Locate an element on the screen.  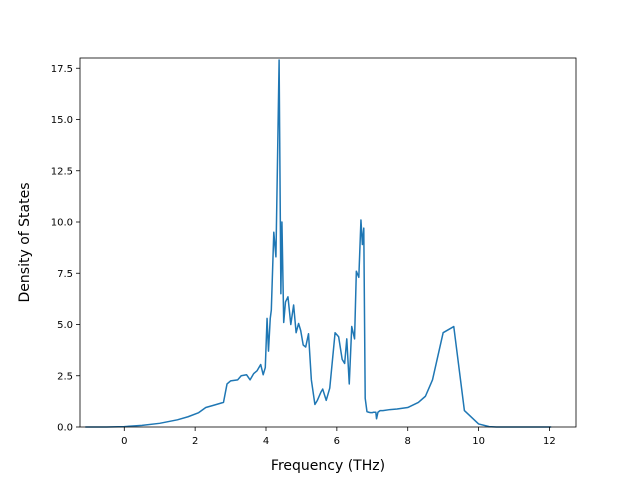
y-axis-ticks: 0.0 2.5 5.0 7.5 10.0 12.5 15.0 17.5 is located at coordinates (65, 249).